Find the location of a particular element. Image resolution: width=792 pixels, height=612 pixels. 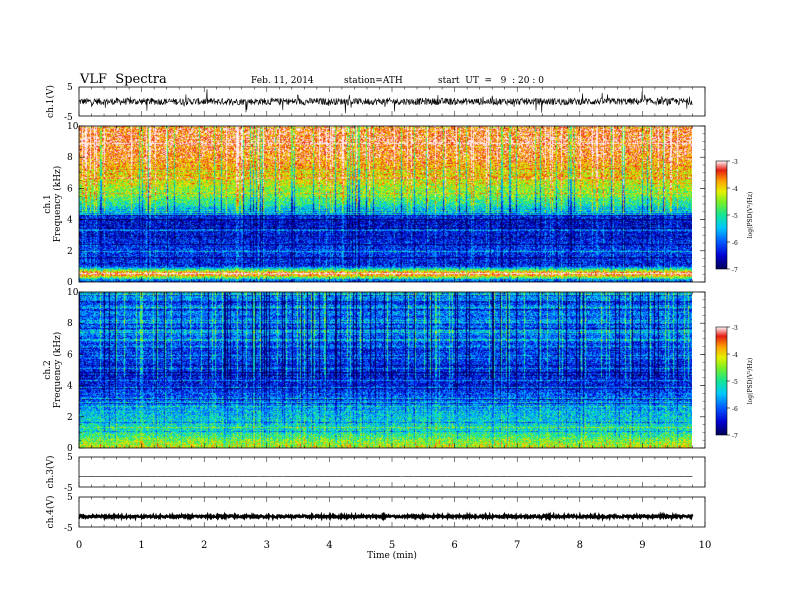

x-tick-label: 8 is located at coordinates (580, 545).